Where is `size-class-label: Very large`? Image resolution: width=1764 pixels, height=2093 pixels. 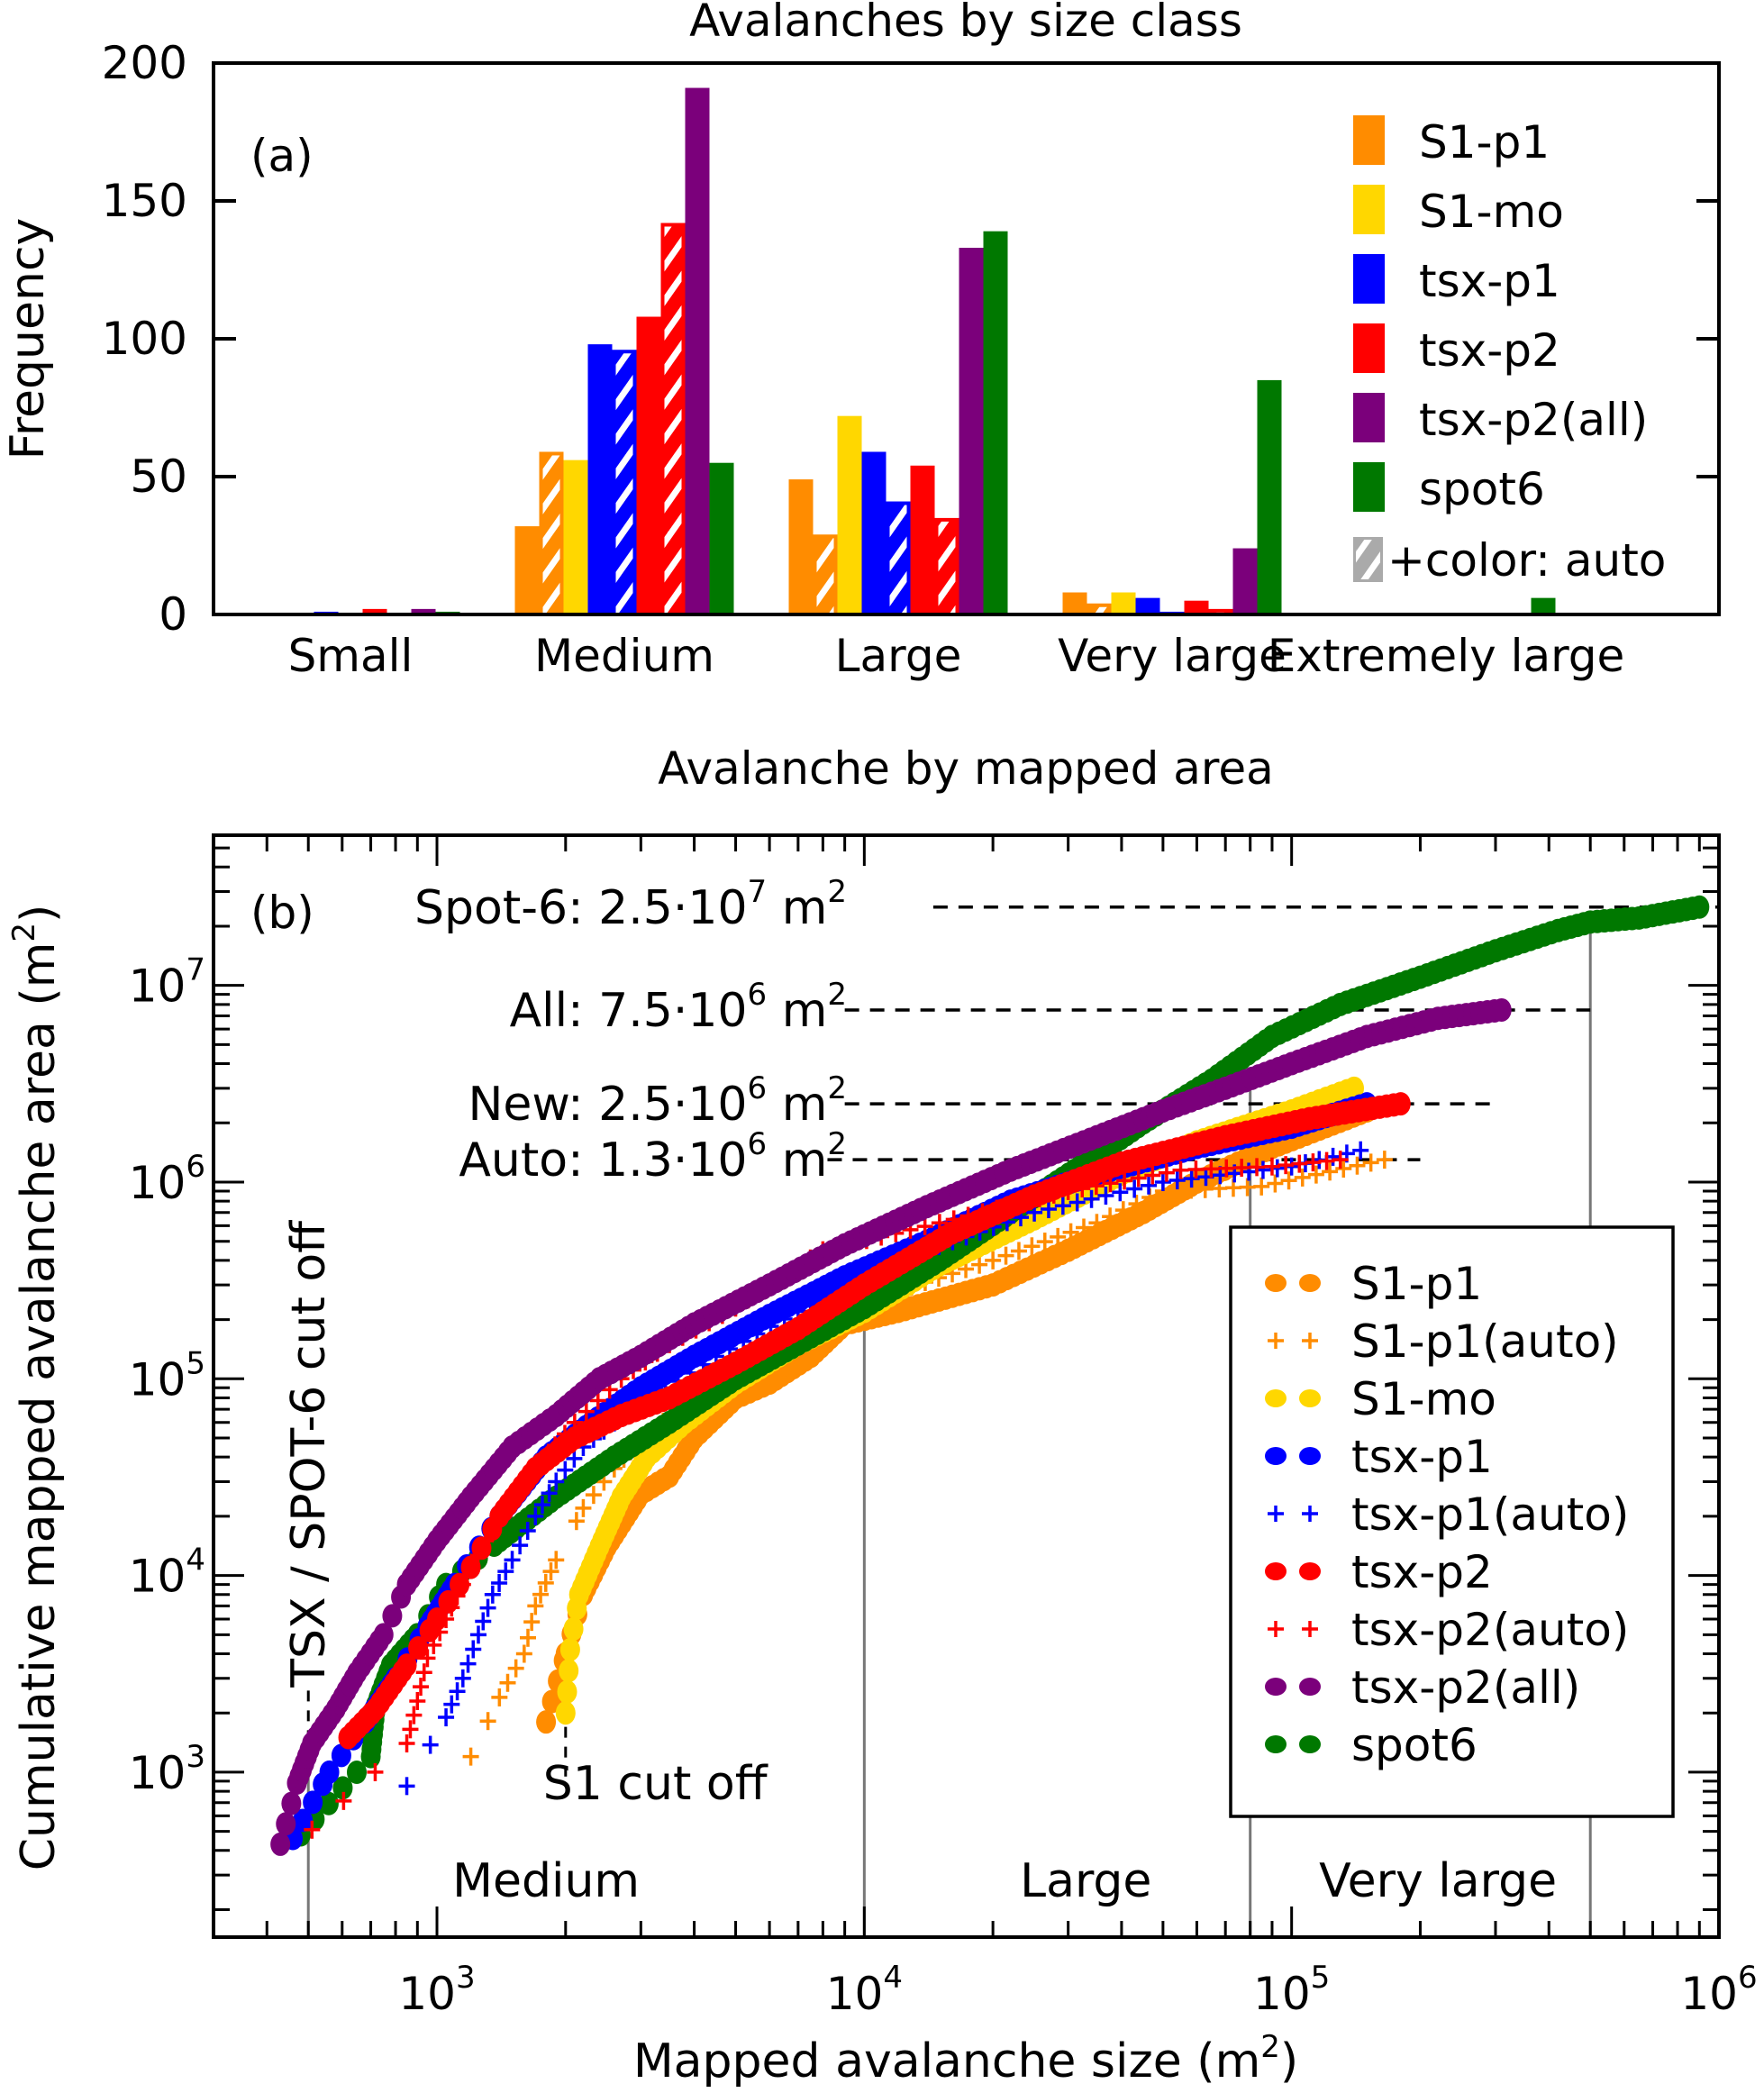 size-class-label: Very large is located at coordinates (1438, 1881).